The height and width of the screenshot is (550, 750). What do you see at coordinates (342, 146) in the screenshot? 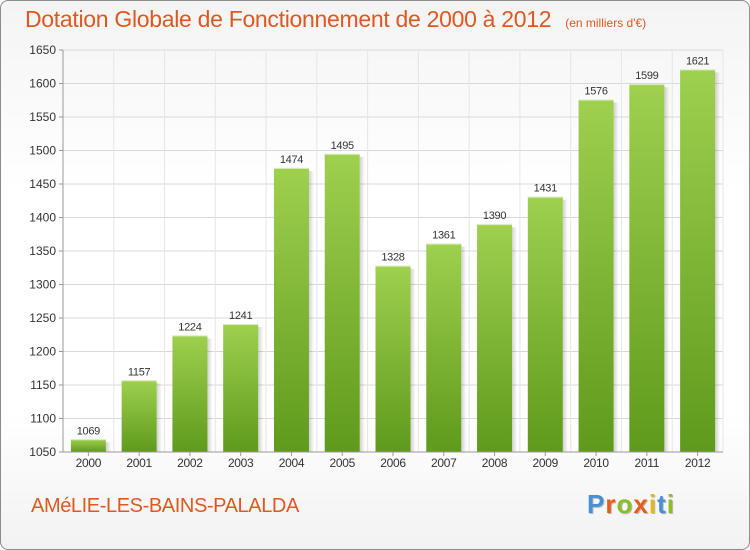
I see `data-label: 1495` at bounding box center [342, 146].